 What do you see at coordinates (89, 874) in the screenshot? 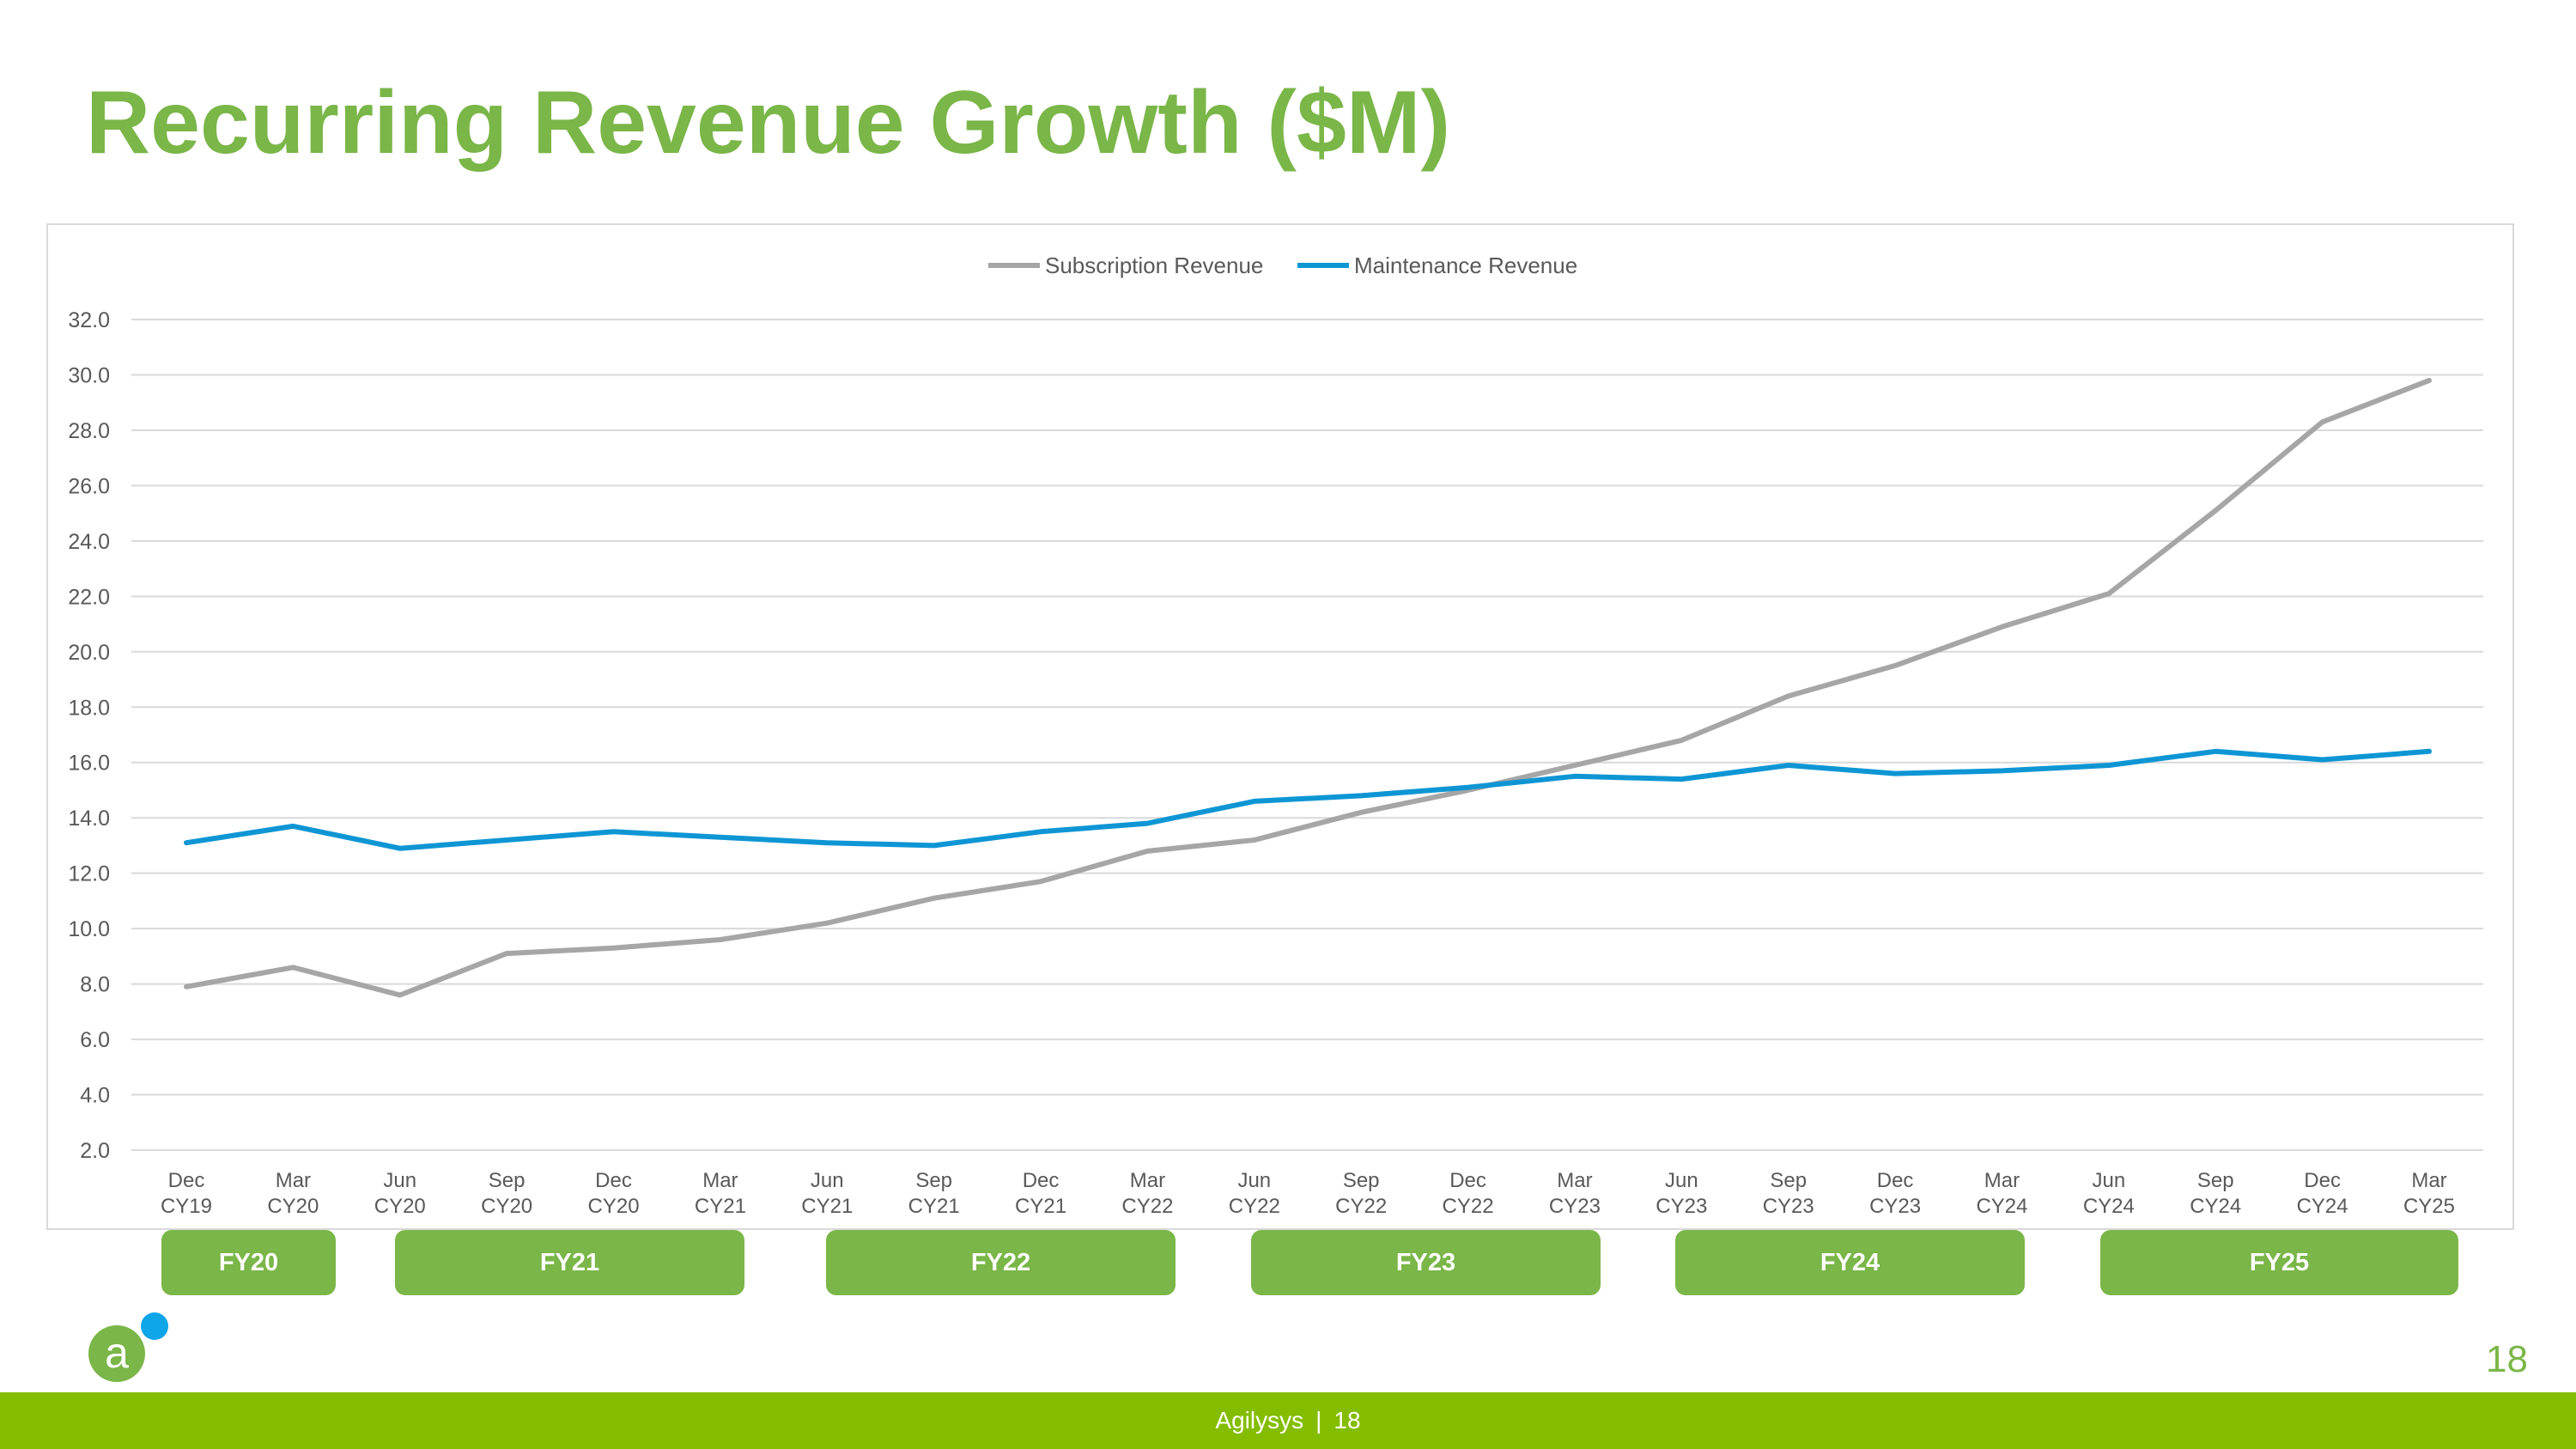
I see `y-tick-label: 12.0` at bounding box center [89, 874].